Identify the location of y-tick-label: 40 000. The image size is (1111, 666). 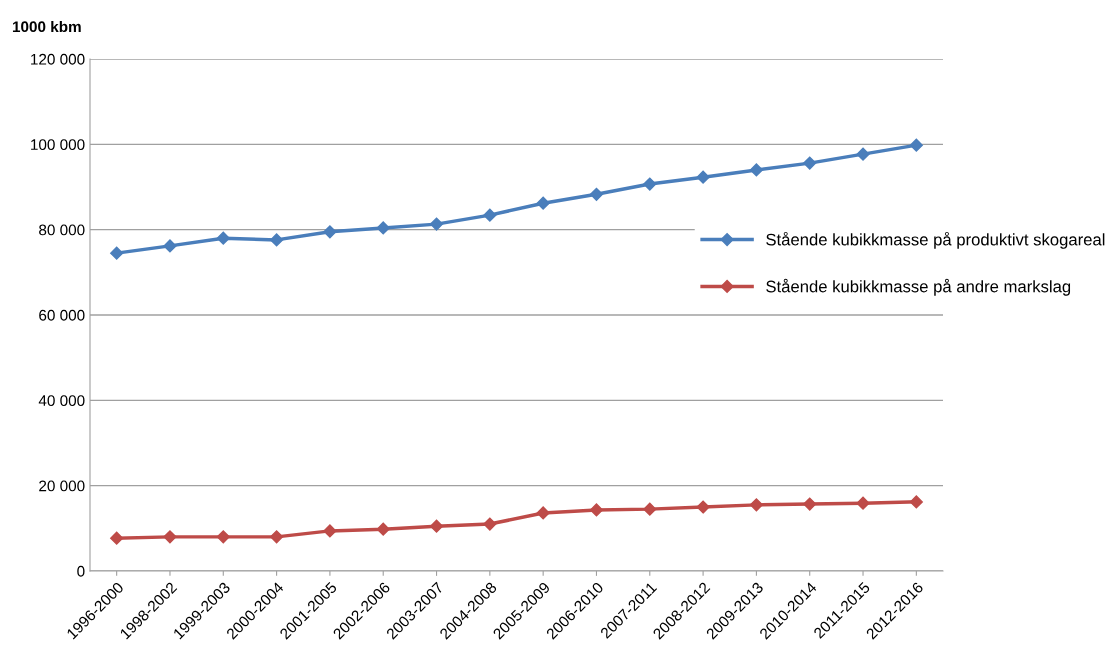
(61, 401).